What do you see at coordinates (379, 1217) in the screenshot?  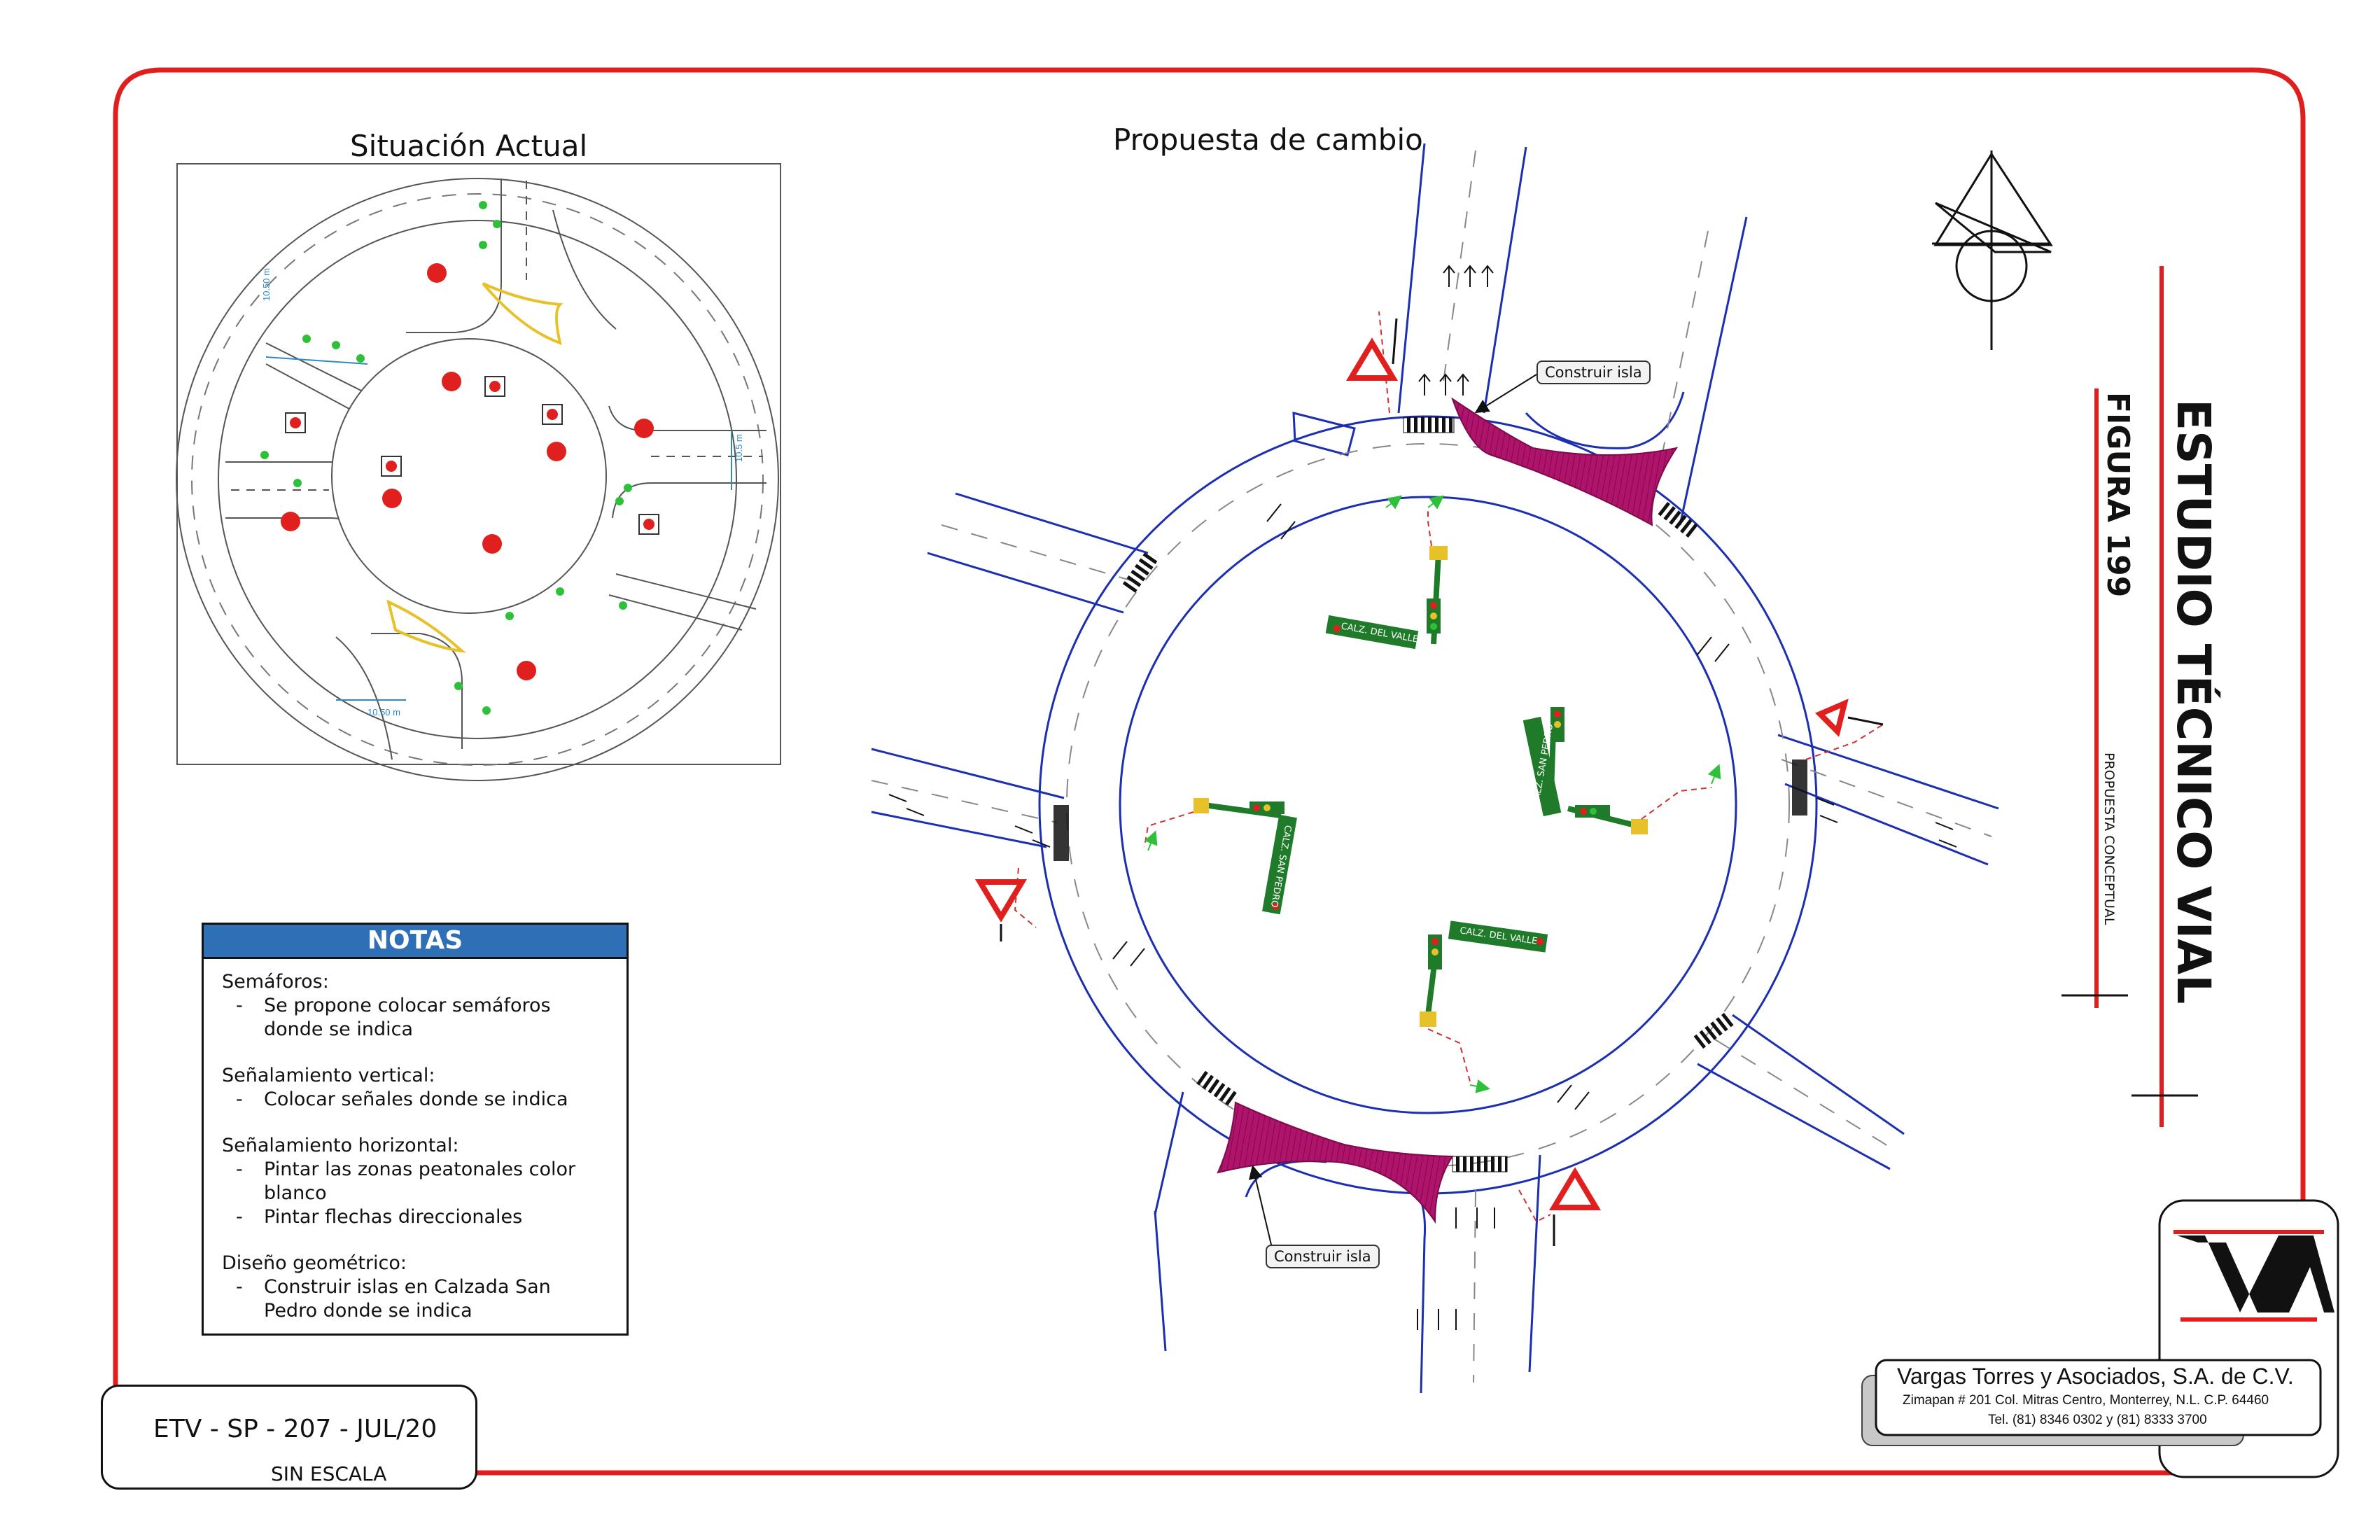 I see `notes-item: - Pintar flechas direccionales` at bounding box center [379, 1217].